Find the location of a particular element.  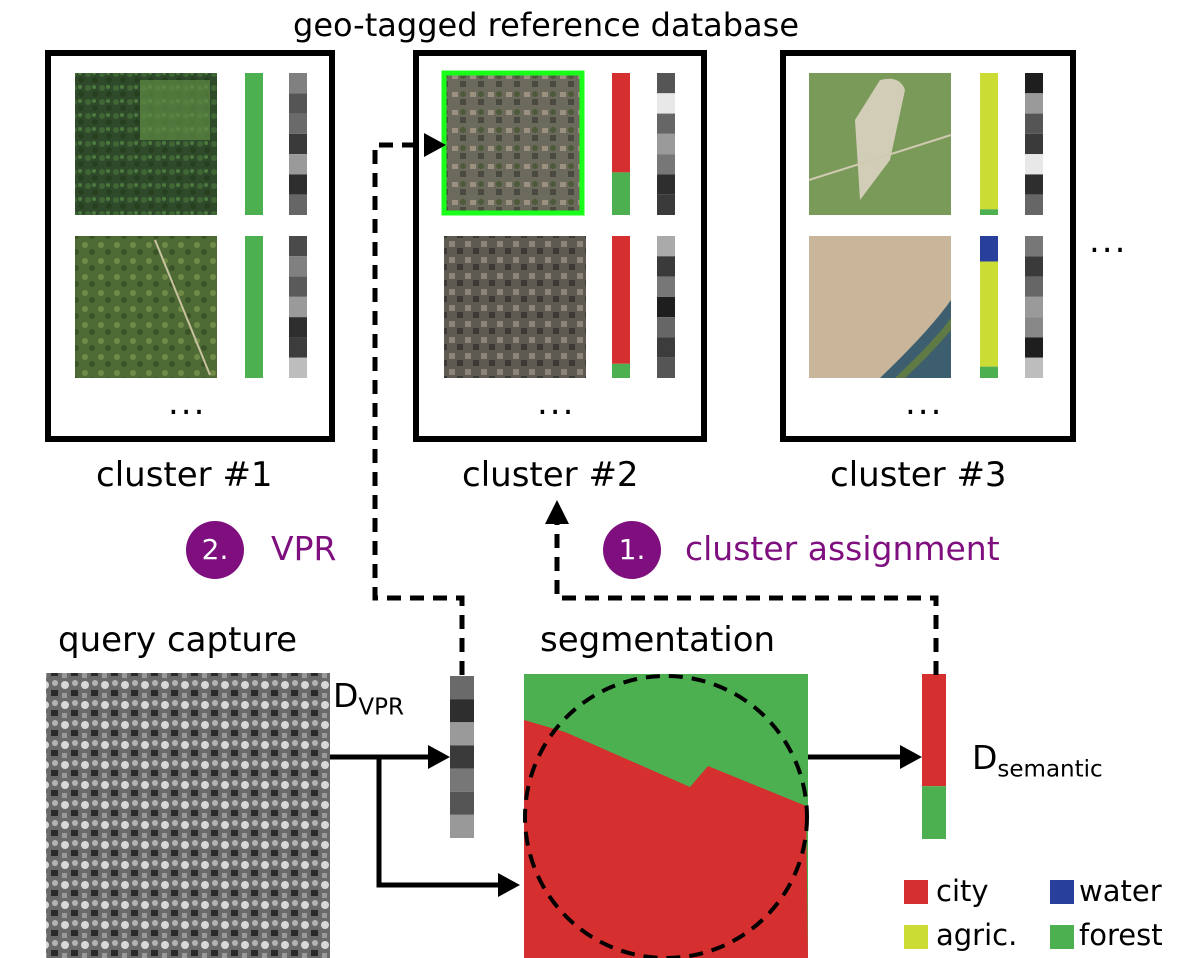

d-semantic-bar is located at coordinates (934, 756).